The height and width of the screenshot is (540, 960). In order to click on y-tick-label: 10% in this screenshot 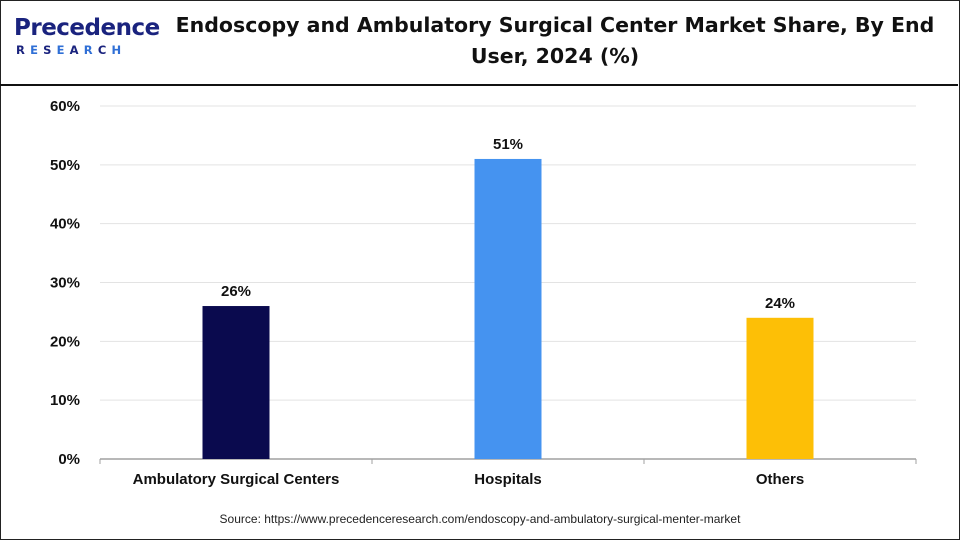, I will do `click(65, 400)`.